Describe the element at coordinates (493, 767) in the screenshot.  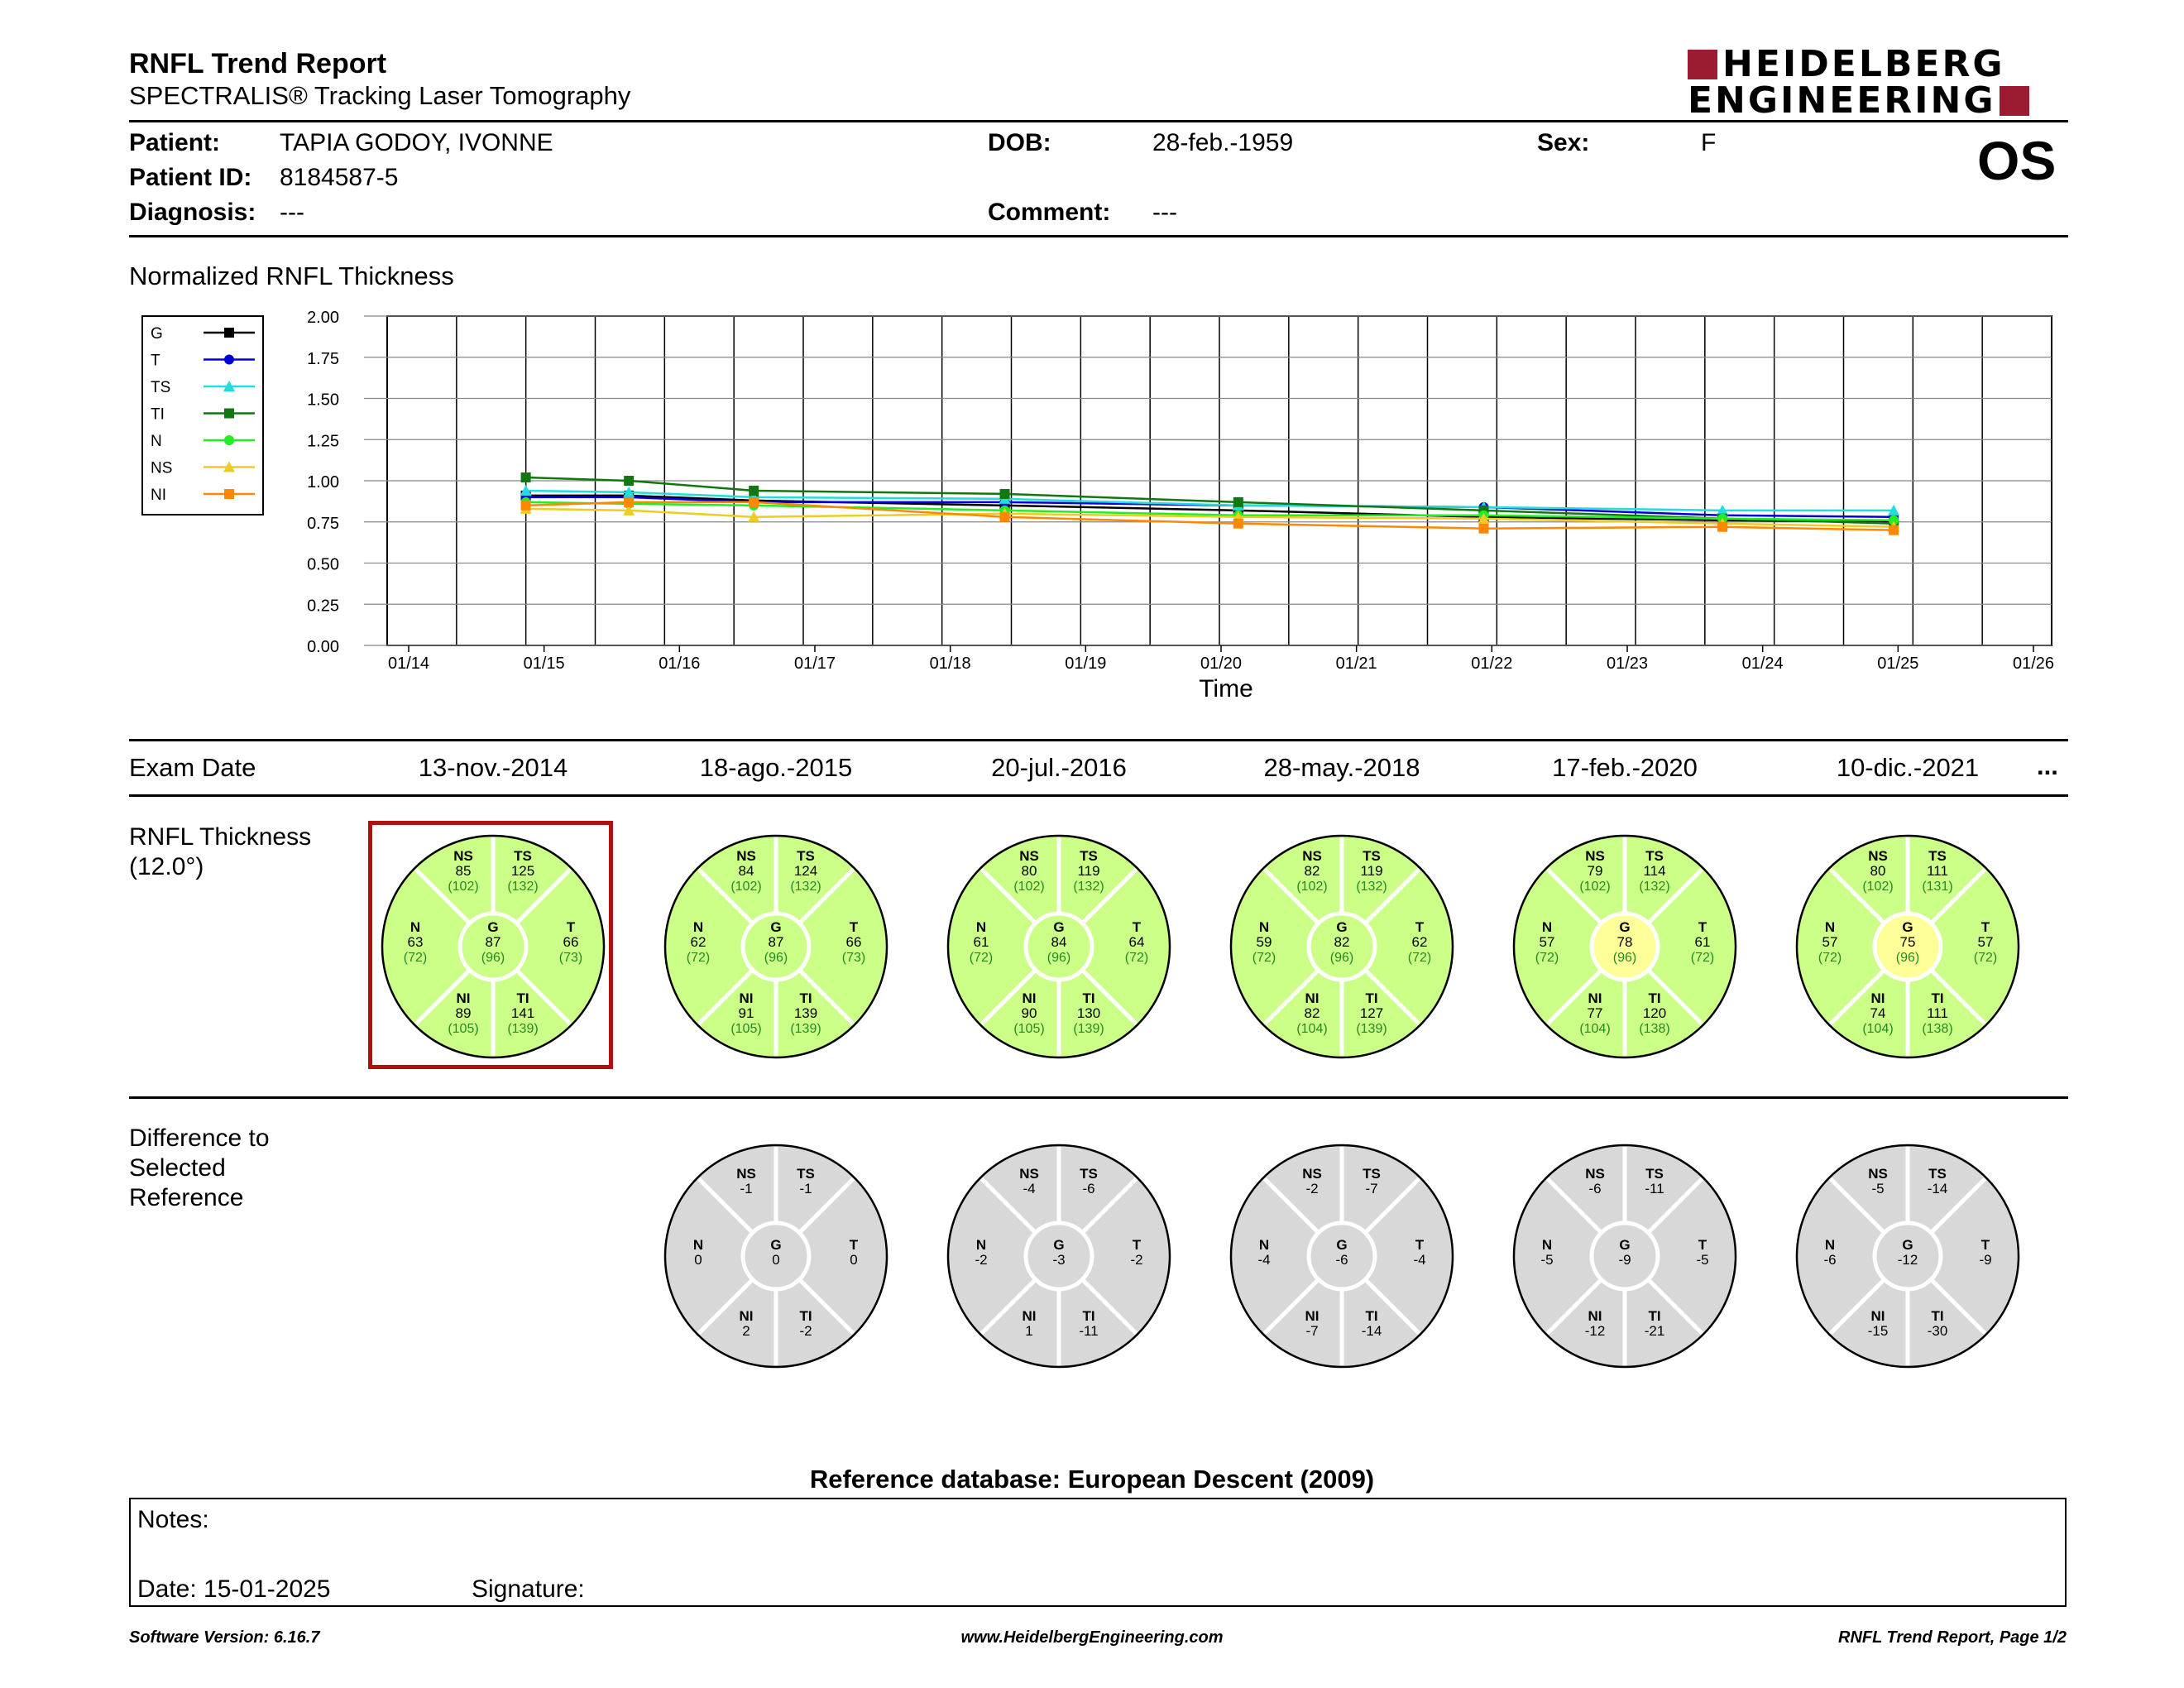
I see `exam-date-1: 13-nov.-2014` at that location.